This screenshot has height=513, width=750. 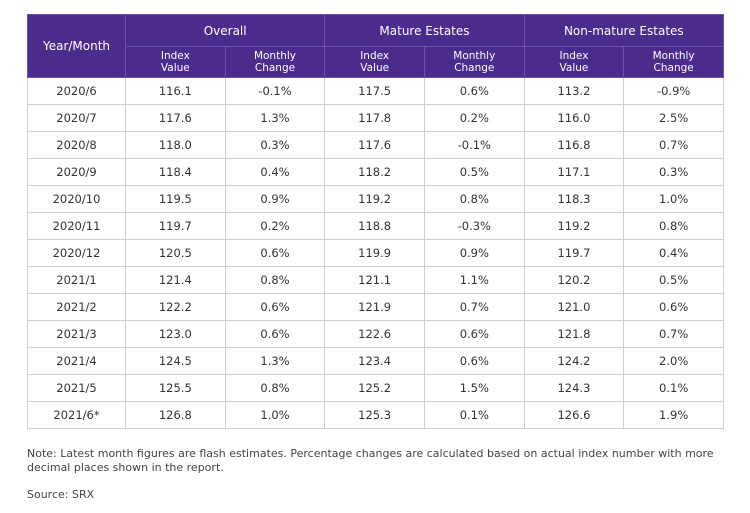 What do you see at coordinates (673, 361) in the screenshot?
I see `value-cell: 2.0%` at bounding box center [673, 361].